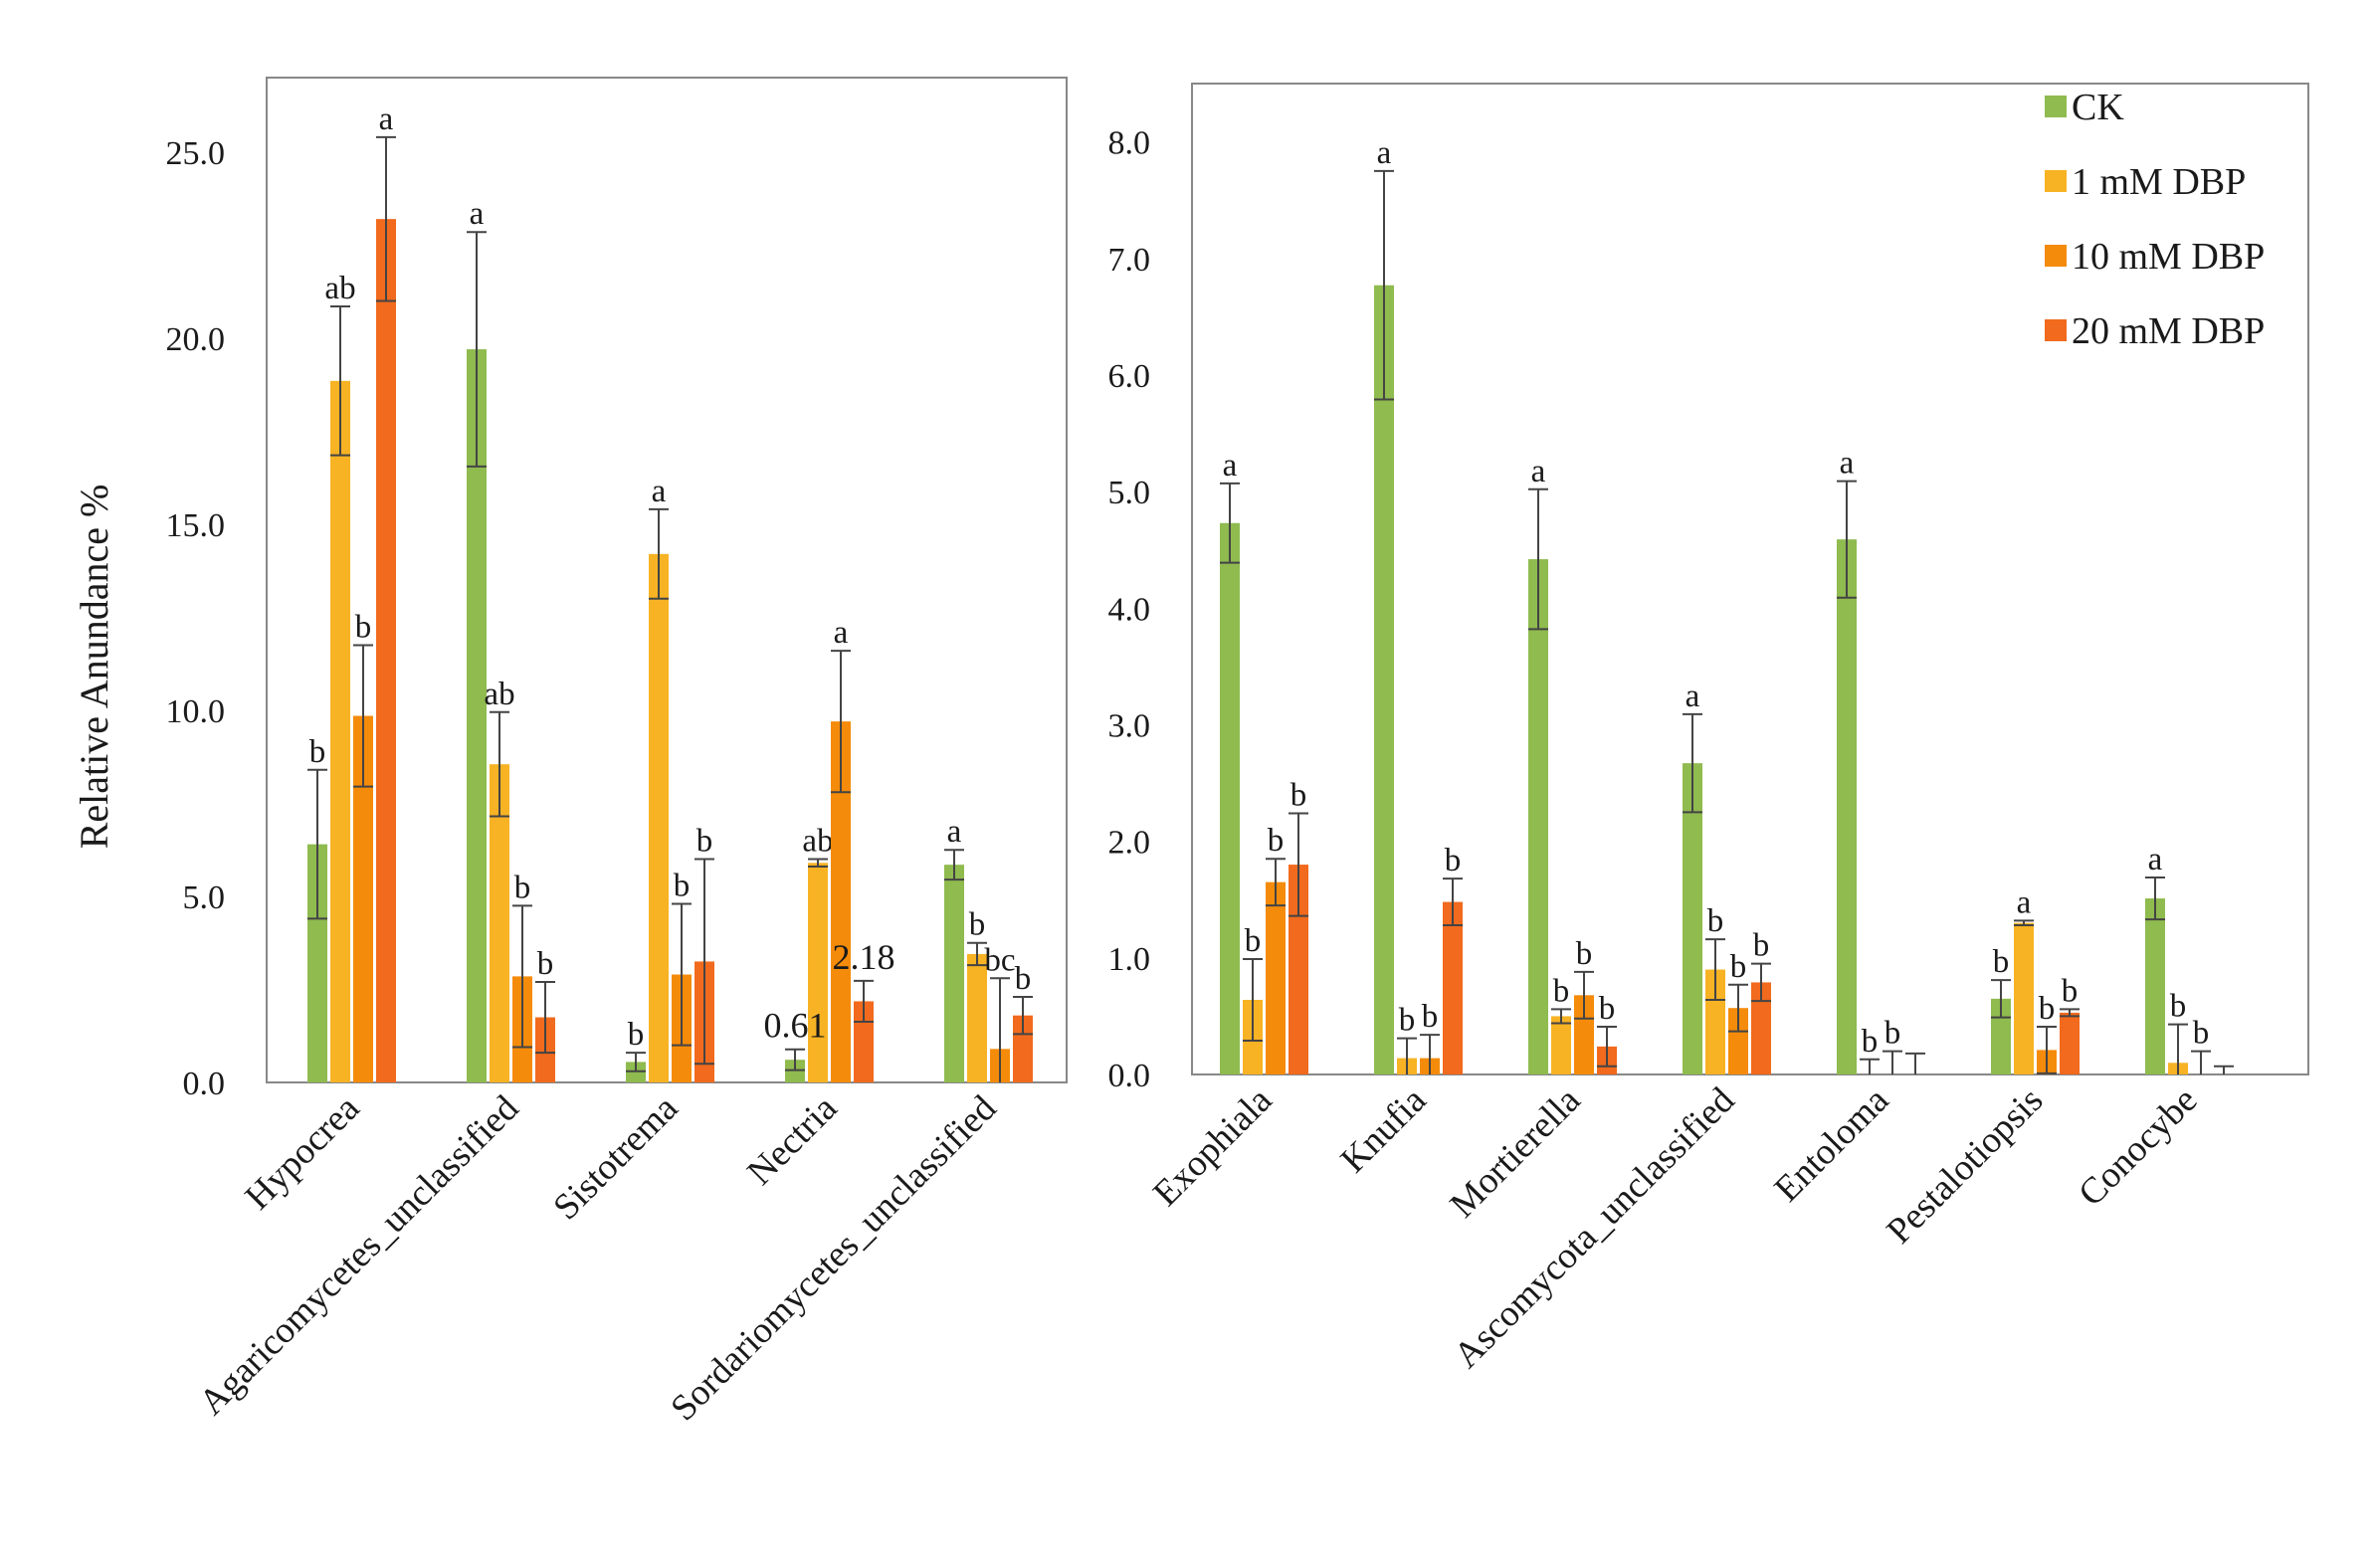 This screenshot has width=2380, height=1557. What do you see at coordinates (1129, 376) in the screenshot?
I see `y-tick-label: 6.0` at bounding box center [1129, 376].